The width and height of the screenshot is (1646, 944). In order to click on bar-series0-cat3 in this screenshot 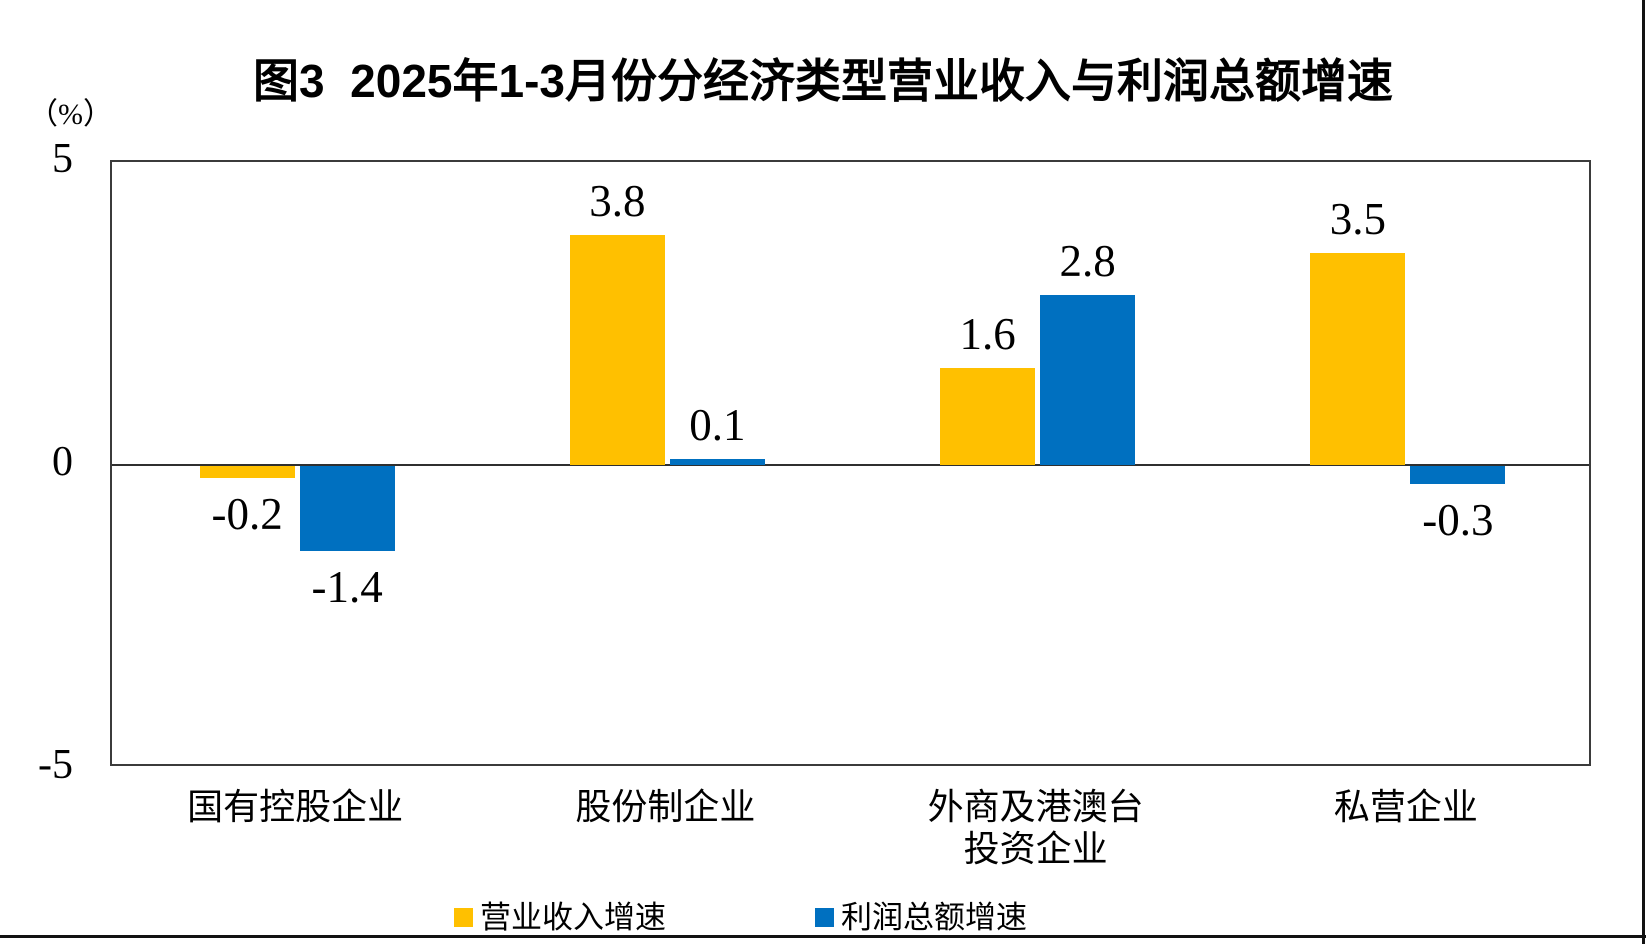, I will do `click(1358, 358)`.